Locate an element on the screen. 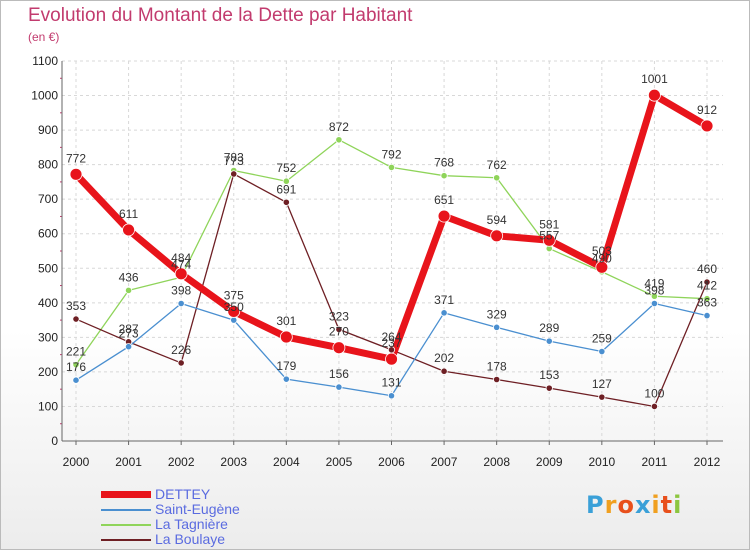  data-label-la-tagni-re: 872 is located at coordinates (339, 127).